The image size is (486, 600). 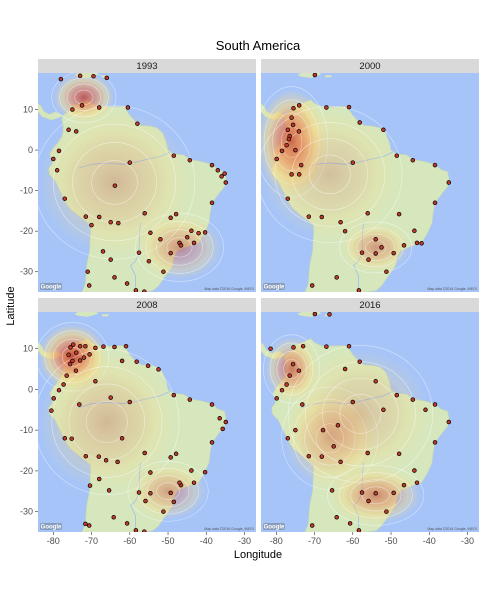 What do you see at coordinates (53, 541) in the screenshot?
I see `x-tick-label: -80` at bounding box center [53, 541].